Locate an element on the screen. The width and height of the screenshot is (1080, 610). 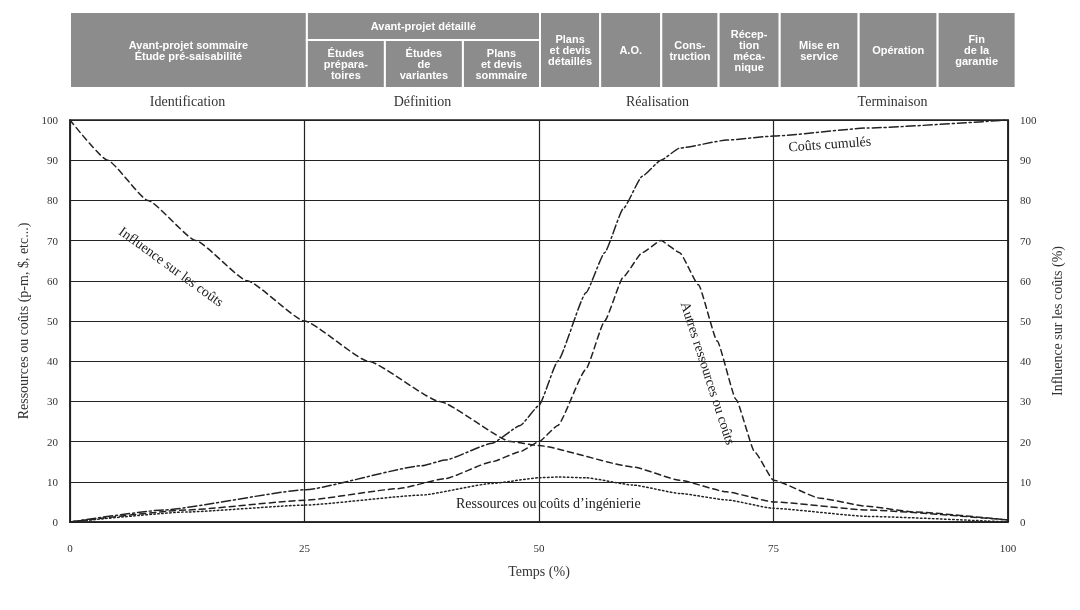
x-tick-label: 50 is located at coordinates (539, 547).